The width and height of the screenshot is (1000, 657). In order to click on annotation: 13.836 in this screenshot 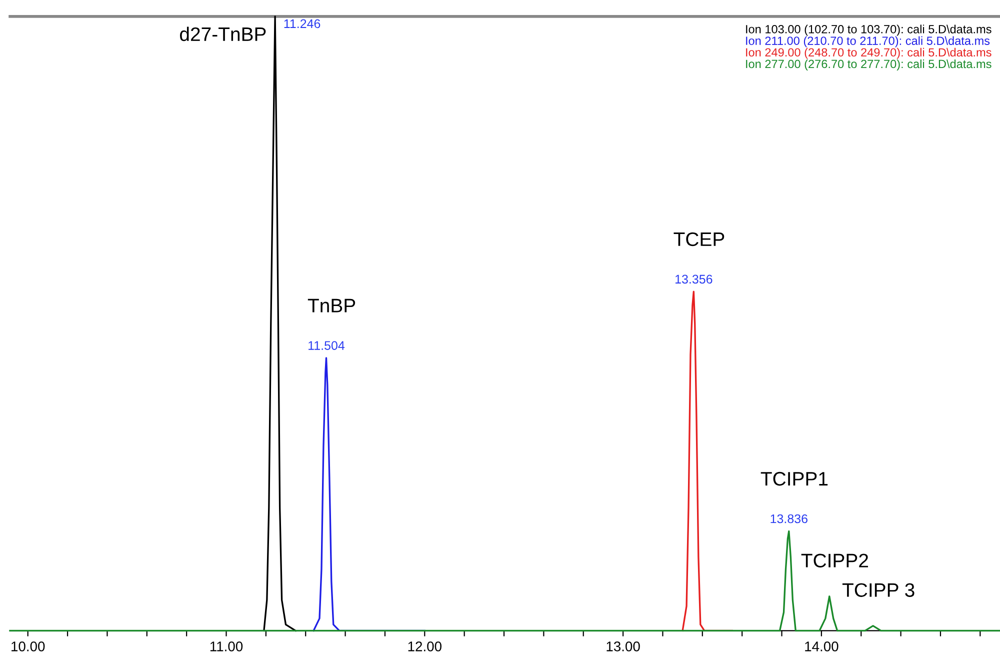, I will do `click(789, 519)`.